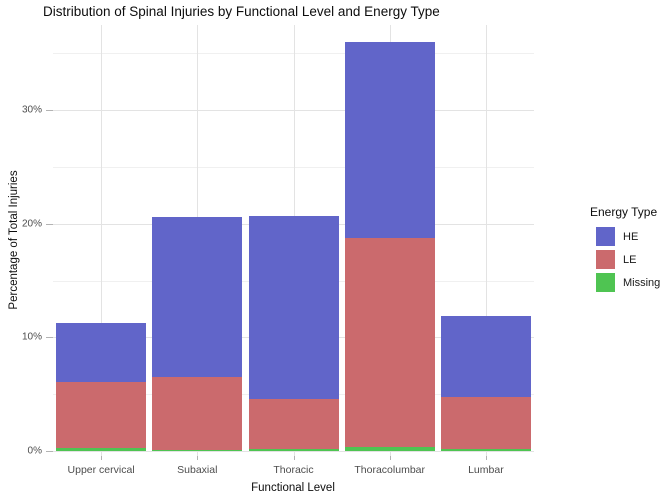  I want to click on y-tick-label: 30%, so click(31, 110).